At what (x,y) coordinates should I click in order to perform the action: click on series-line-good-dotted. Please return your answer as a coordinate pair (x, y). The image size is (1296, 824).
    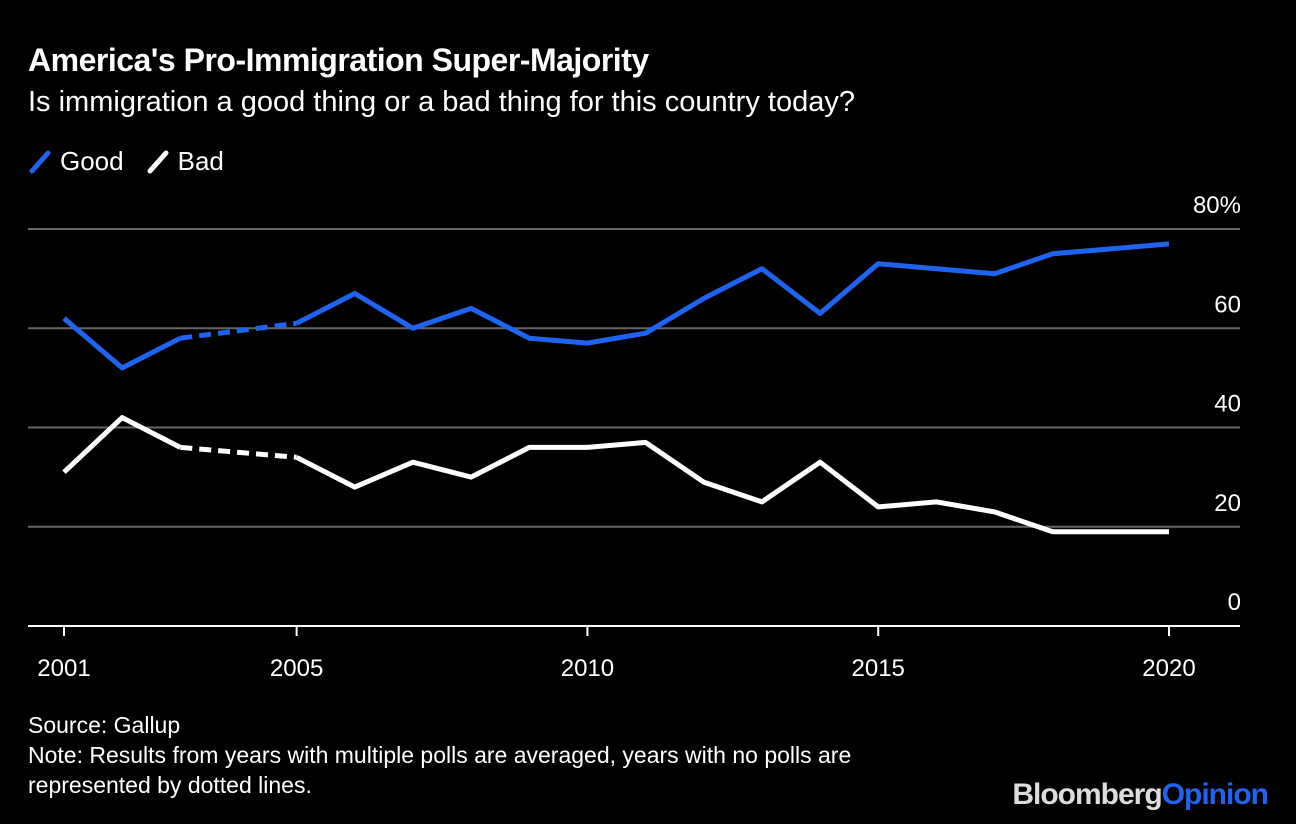
    Looking at the image, I should click on (238, 330).